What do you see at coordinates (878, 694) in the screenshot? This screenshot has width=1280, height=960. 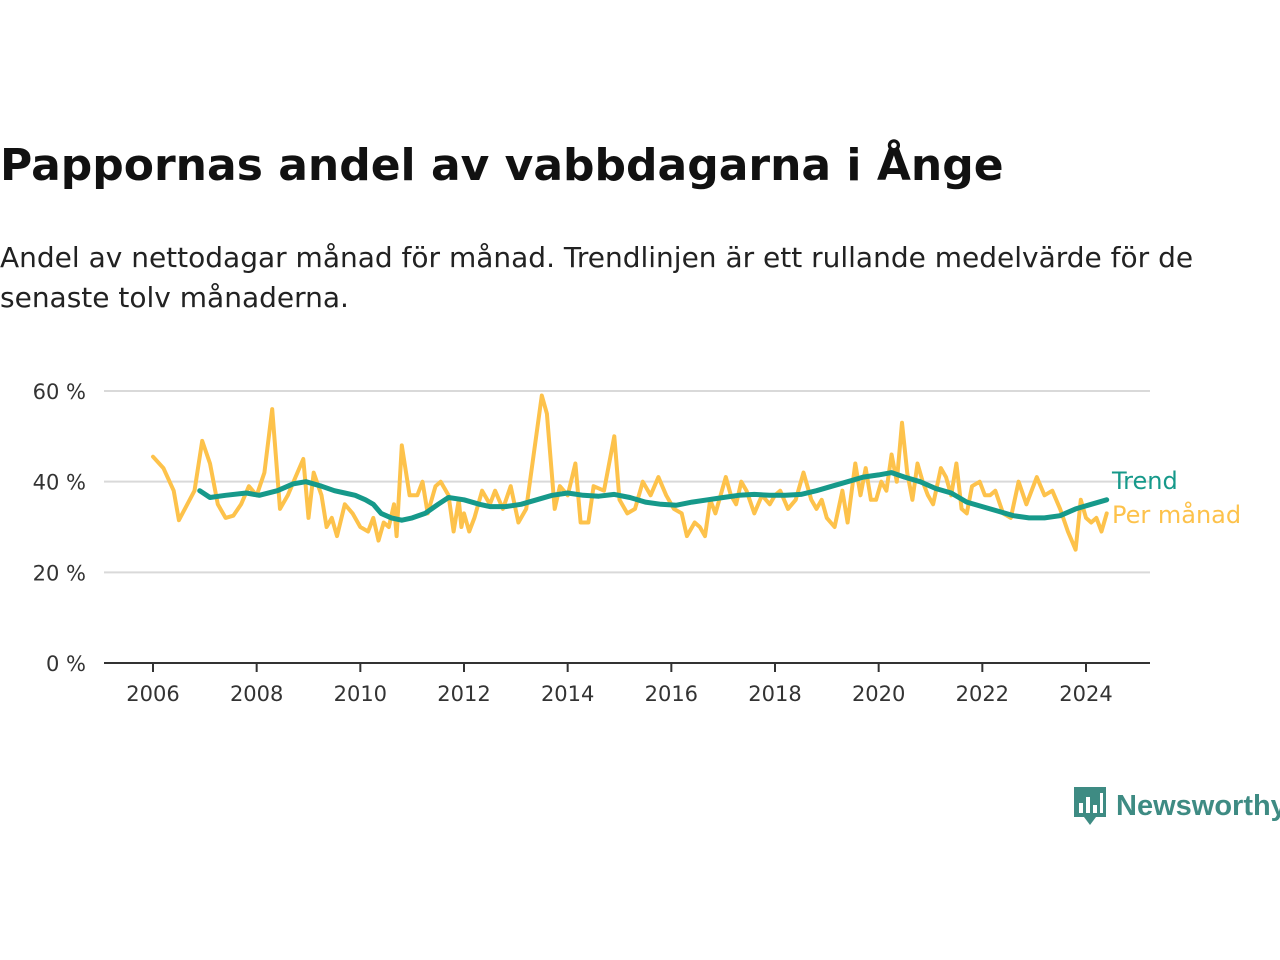 I see `x-tick-label: 2020` at bounding box center [878, 694].